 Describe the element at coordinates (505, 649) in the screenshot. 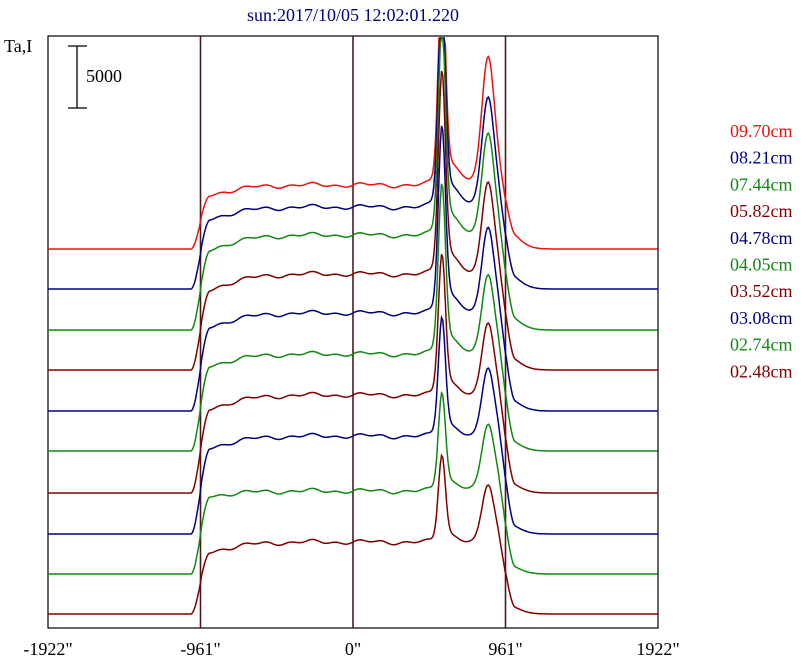

I see `x-tick-label: 961"` at that location.